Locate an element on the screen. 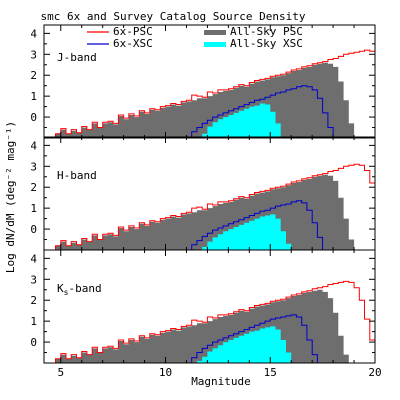  band-label: Ks-band is located at coordinates (79, 289).